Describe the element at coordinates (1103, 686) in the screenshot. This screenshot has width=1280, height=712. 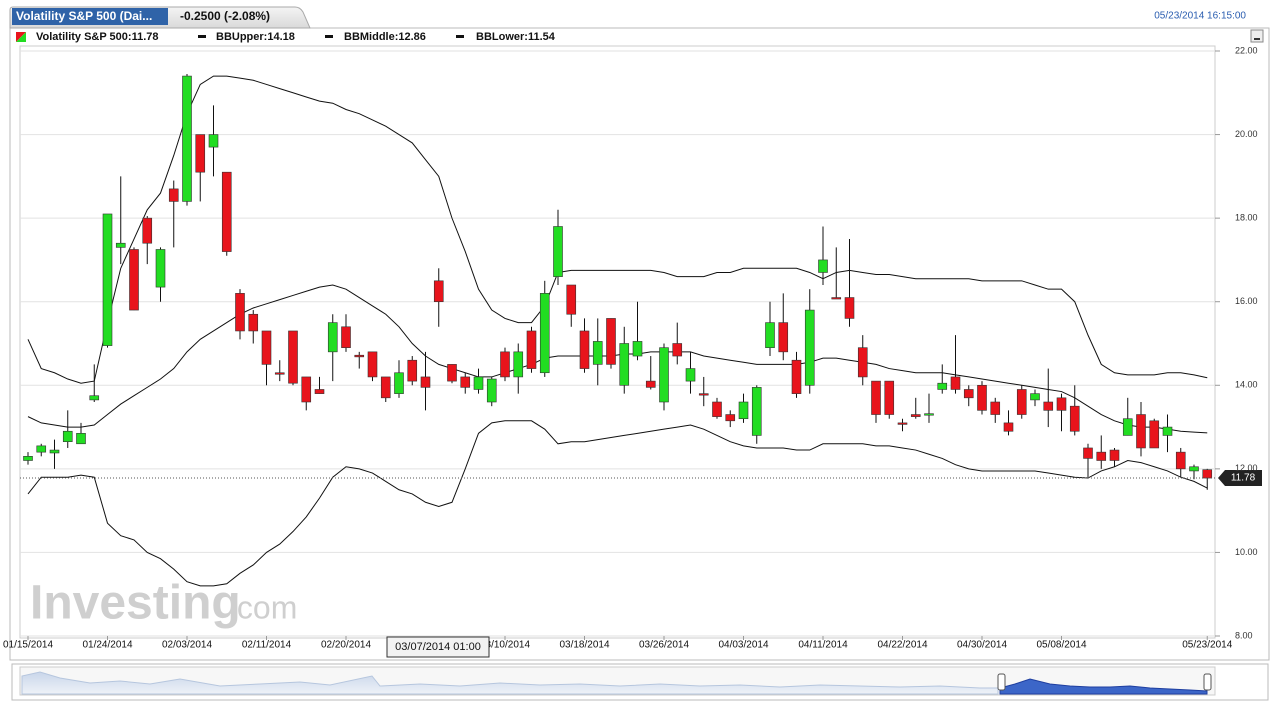
I see `navigator-selection` at that location.